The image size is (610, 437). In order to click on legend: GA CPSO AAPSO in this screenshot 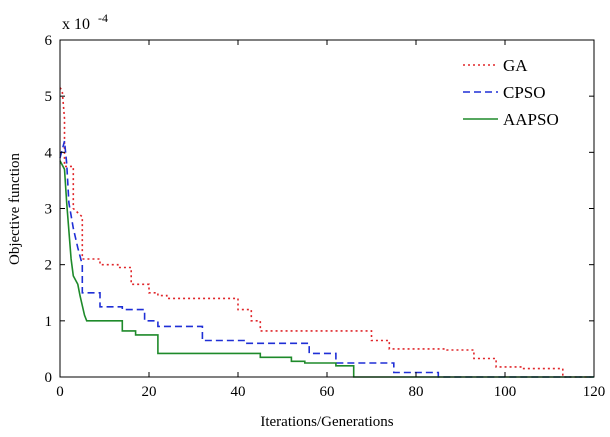, I will do `click(520, 91)`.